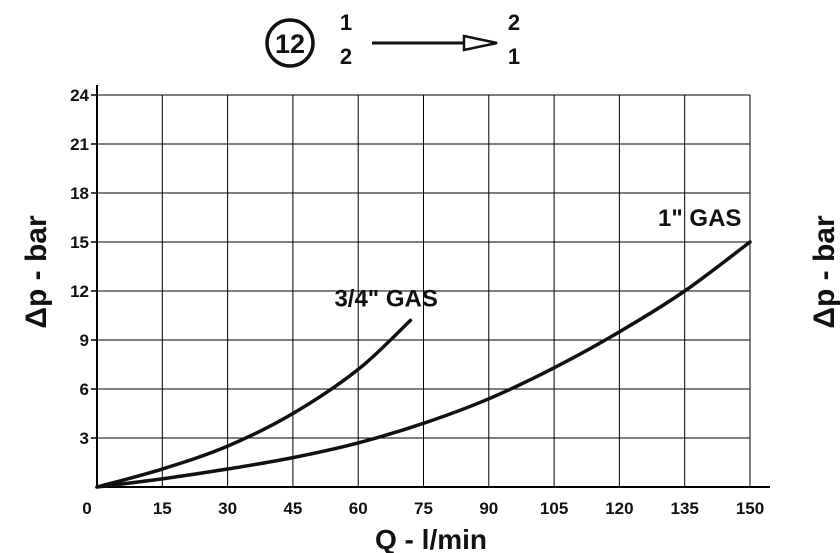  What do you see at coordinates (537, 258) in the screenshot?
I see `series-labels: 3/4" GAS 1" GAS` at bounding box center [537, 258].